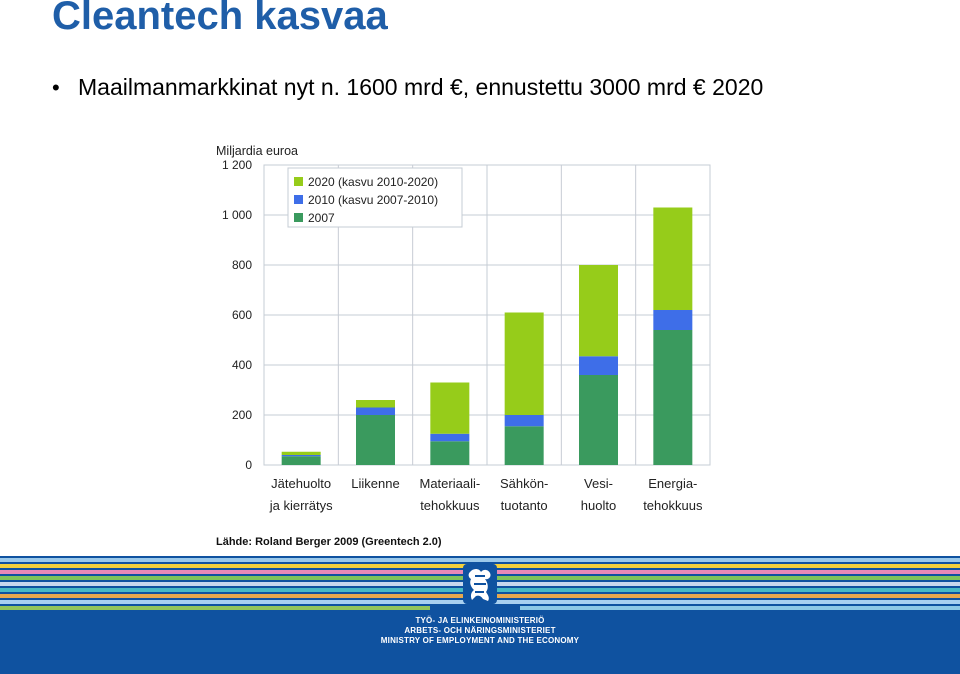 The image size is (960, 674). Describe the element at coordinates (375, 483) in the screenshot. I see `x-category-label: Liikenne` at that location.